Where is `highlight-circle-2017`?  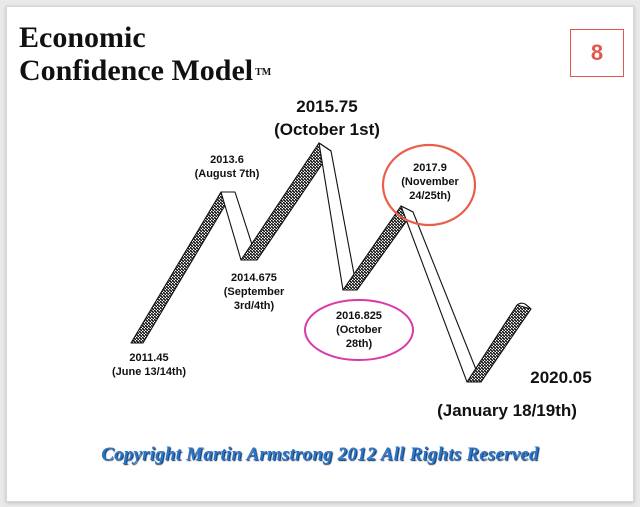
highlight-circle-2017 is located at coordinates (429, 185).